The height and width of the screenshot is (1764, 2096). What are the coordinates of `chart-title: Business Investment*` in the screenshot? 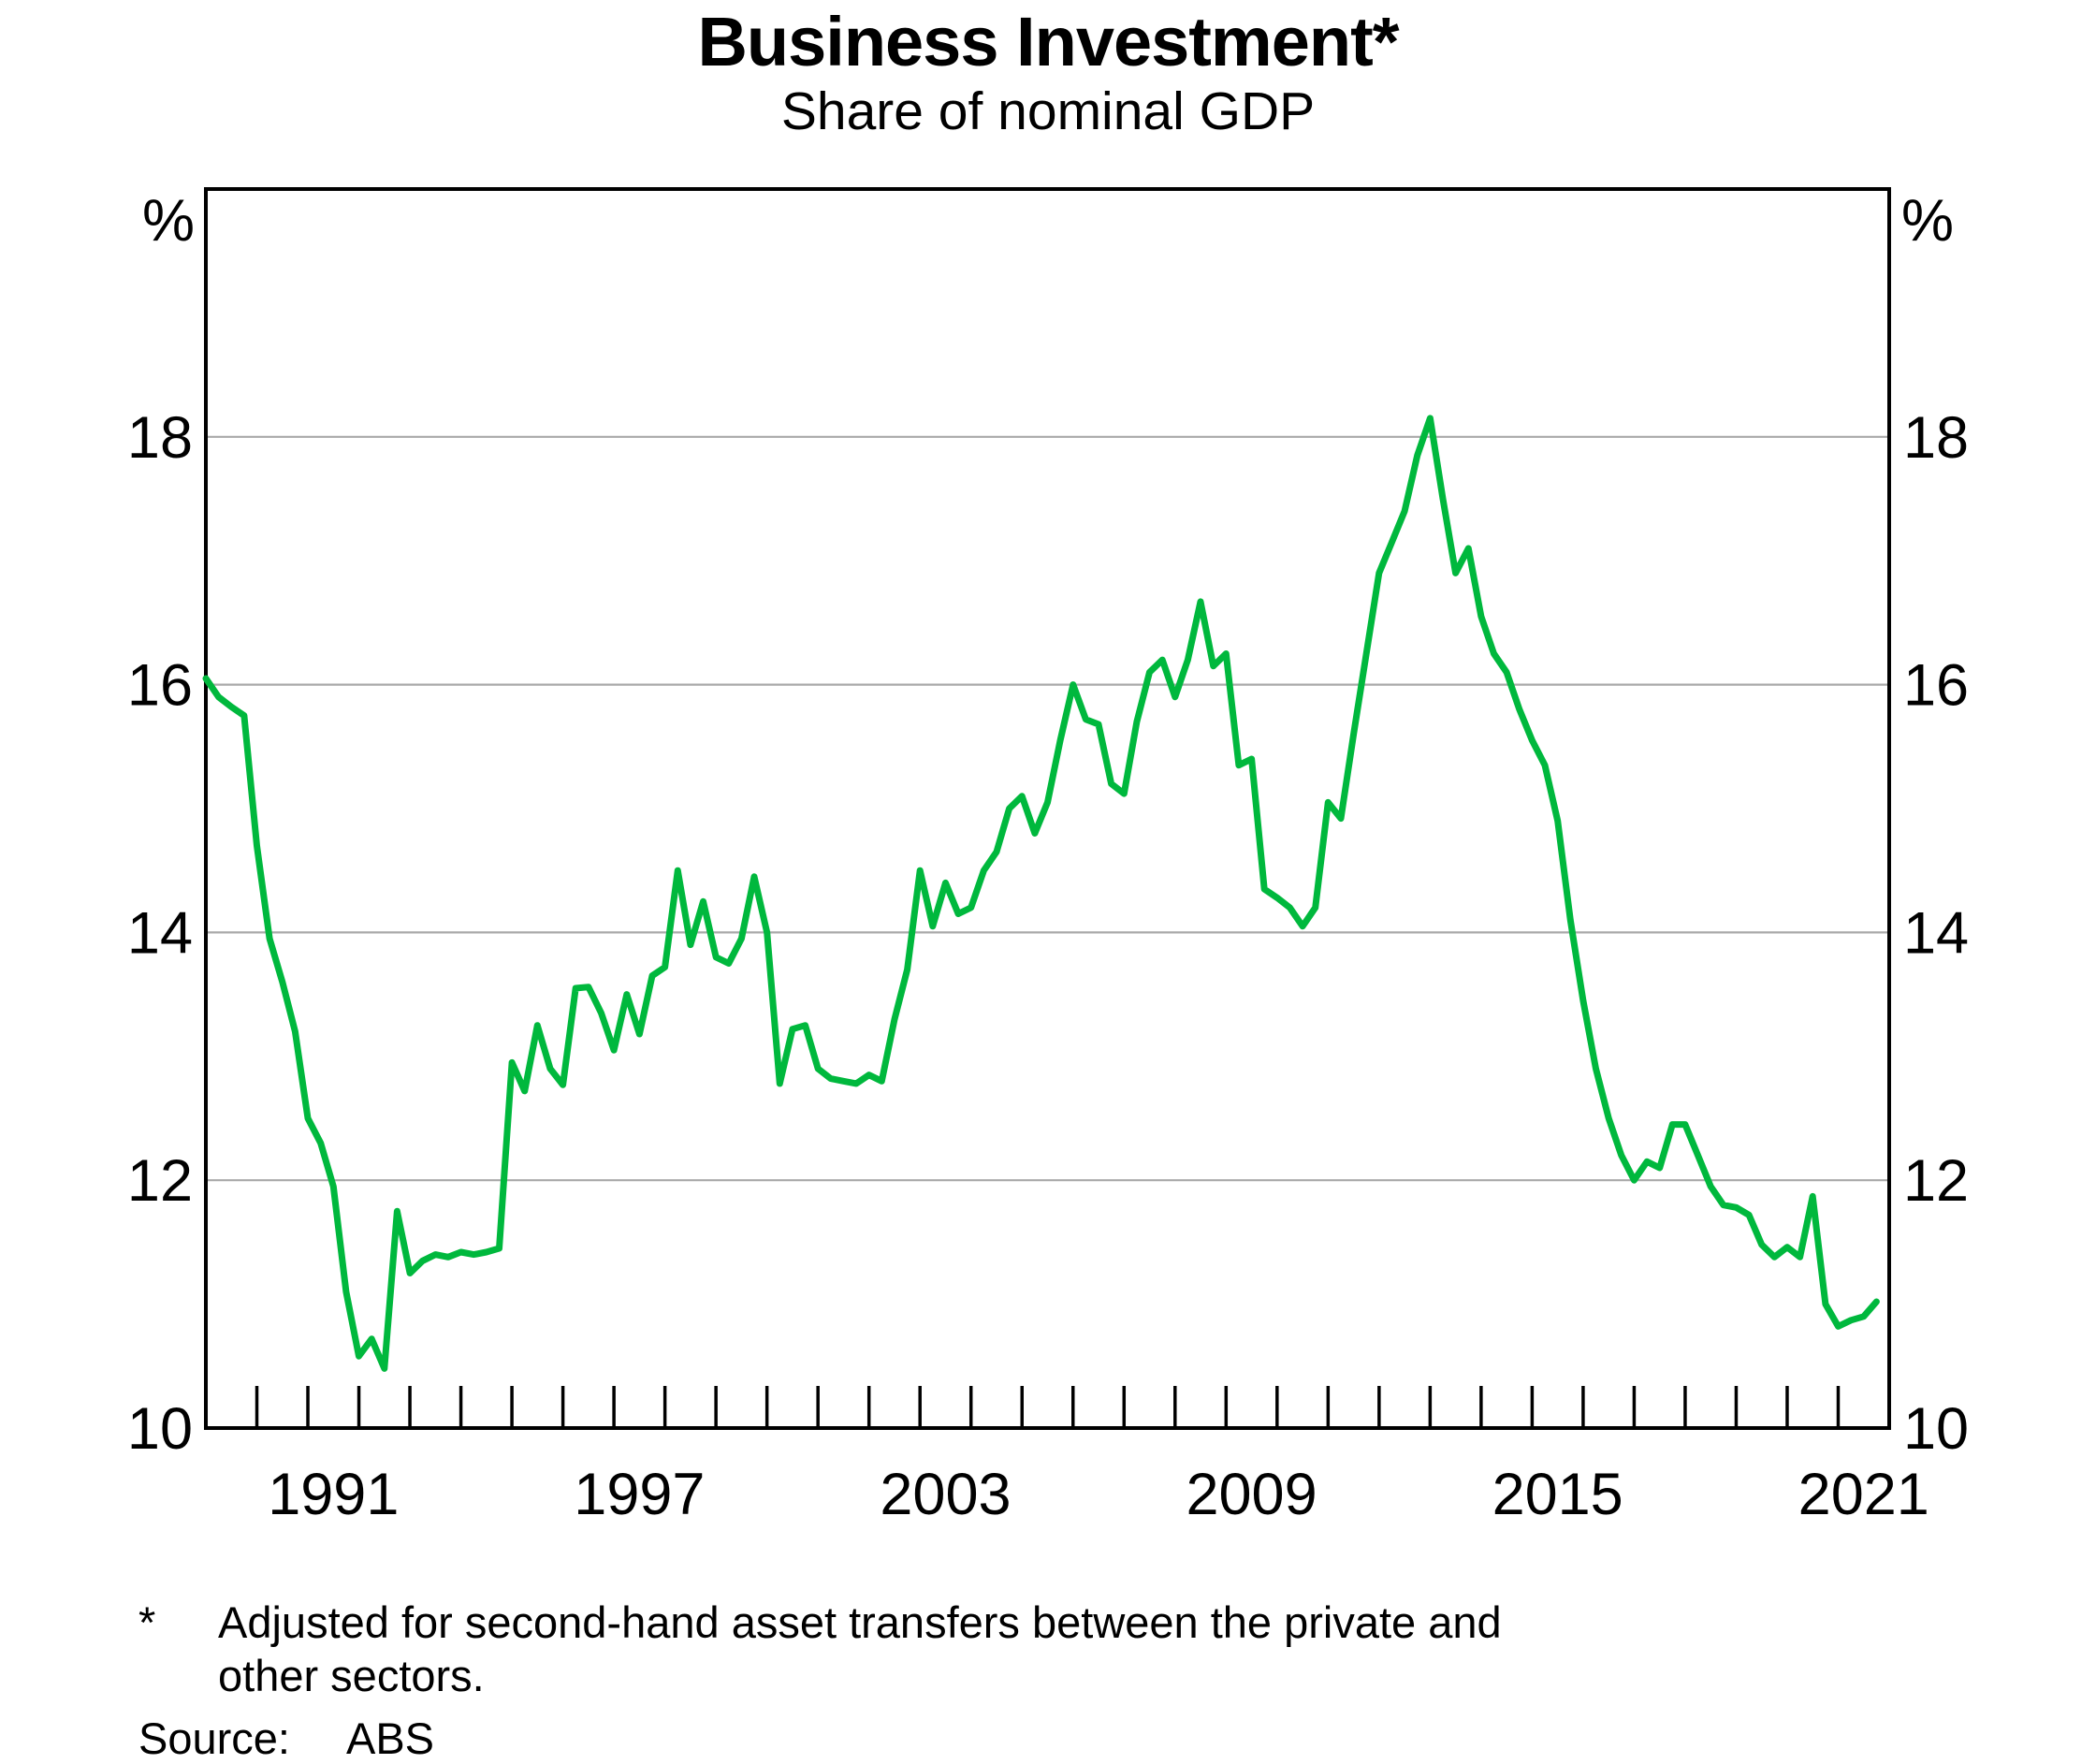 It's located at (1048, 41).